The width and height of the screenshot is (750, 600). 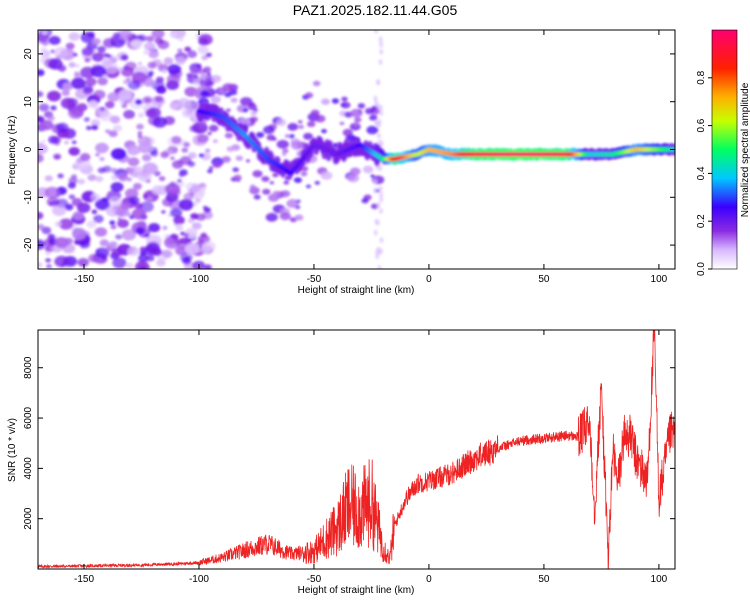 What do you see at coordinates (12, 450) in the screenshot?
I see `bottom-y-axis-label: SNR (10 * v/v)` at bounding box center [12, 450].